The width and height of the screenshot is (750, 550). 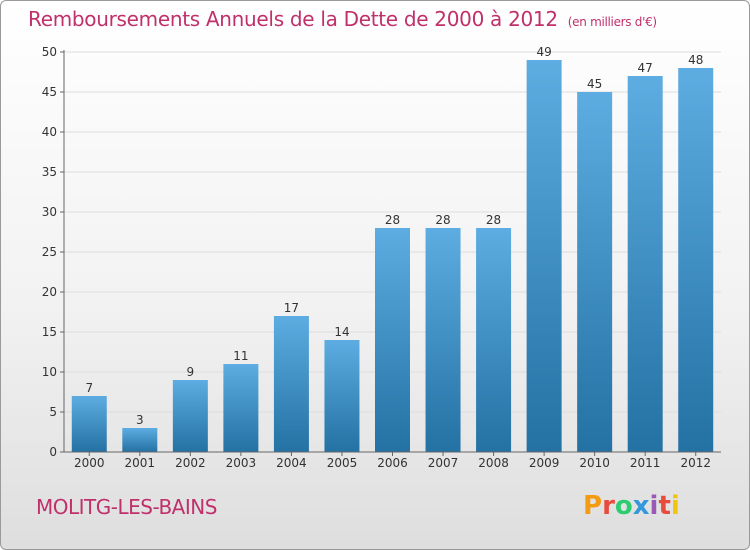 I want to click on y-tick-label: 5, so click(x=53, y=412).